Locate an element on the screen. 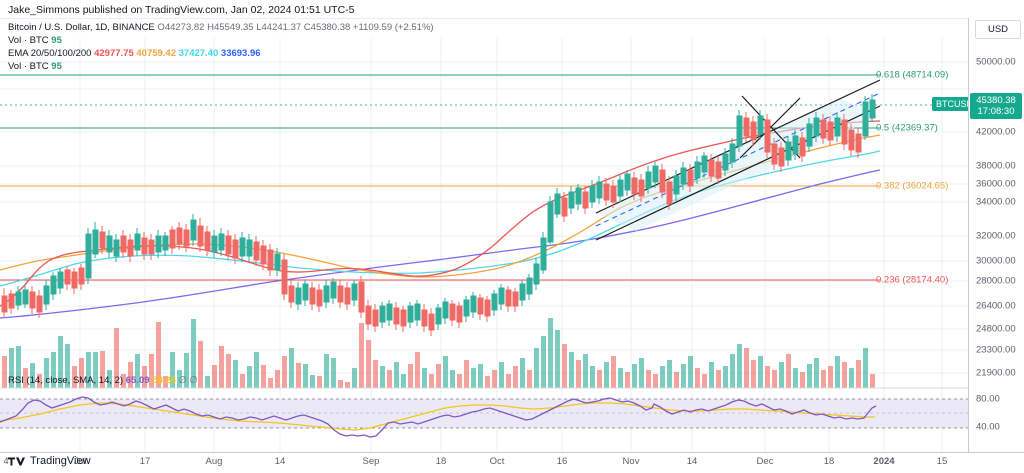 The image size is (1024, 473). legend-close-value: 45380.38 is located at coordinates (330, 27).